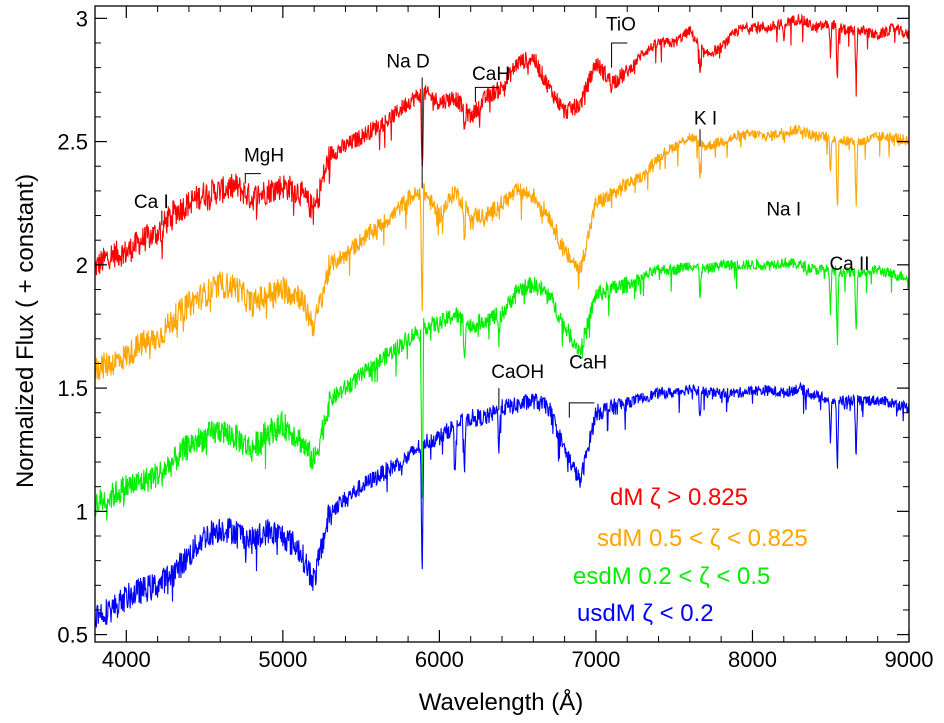 This screenshot has height=723, width=944. What do you see at coordinates (621, 25) in the screenshot?
I see `annotation-label: TiO` at bounding box center [621, 25].